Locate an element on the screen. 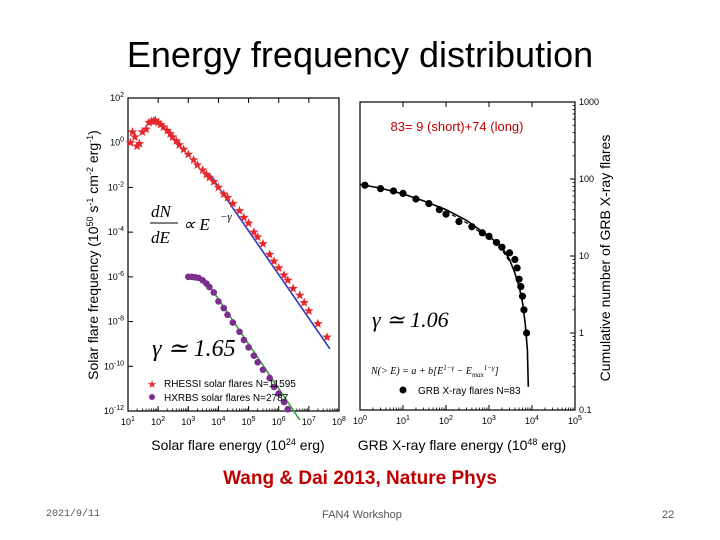 The width and height of the screenshot is (720, 540). right-x-axis-label: GRB X-ray flare energy (1048 erg) is located at coordinates (462, 445).